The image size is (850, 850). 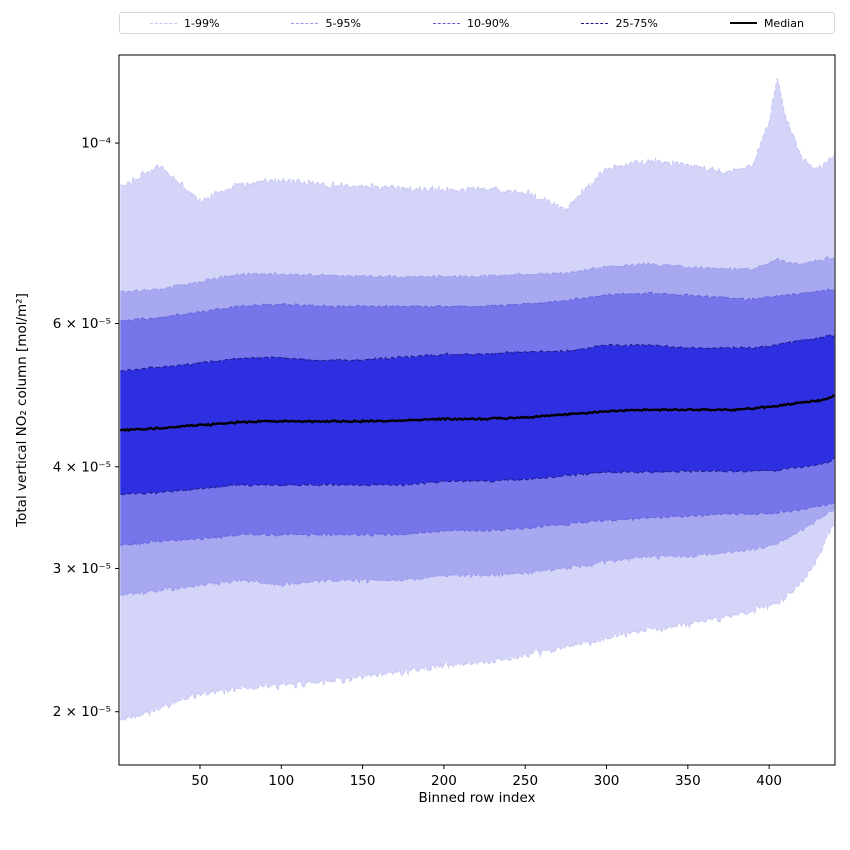 What do you see at coordinates (477, 798) in the screenshot?
I see `x-axis-label: Binned row index` at bounding box center [477, 798].